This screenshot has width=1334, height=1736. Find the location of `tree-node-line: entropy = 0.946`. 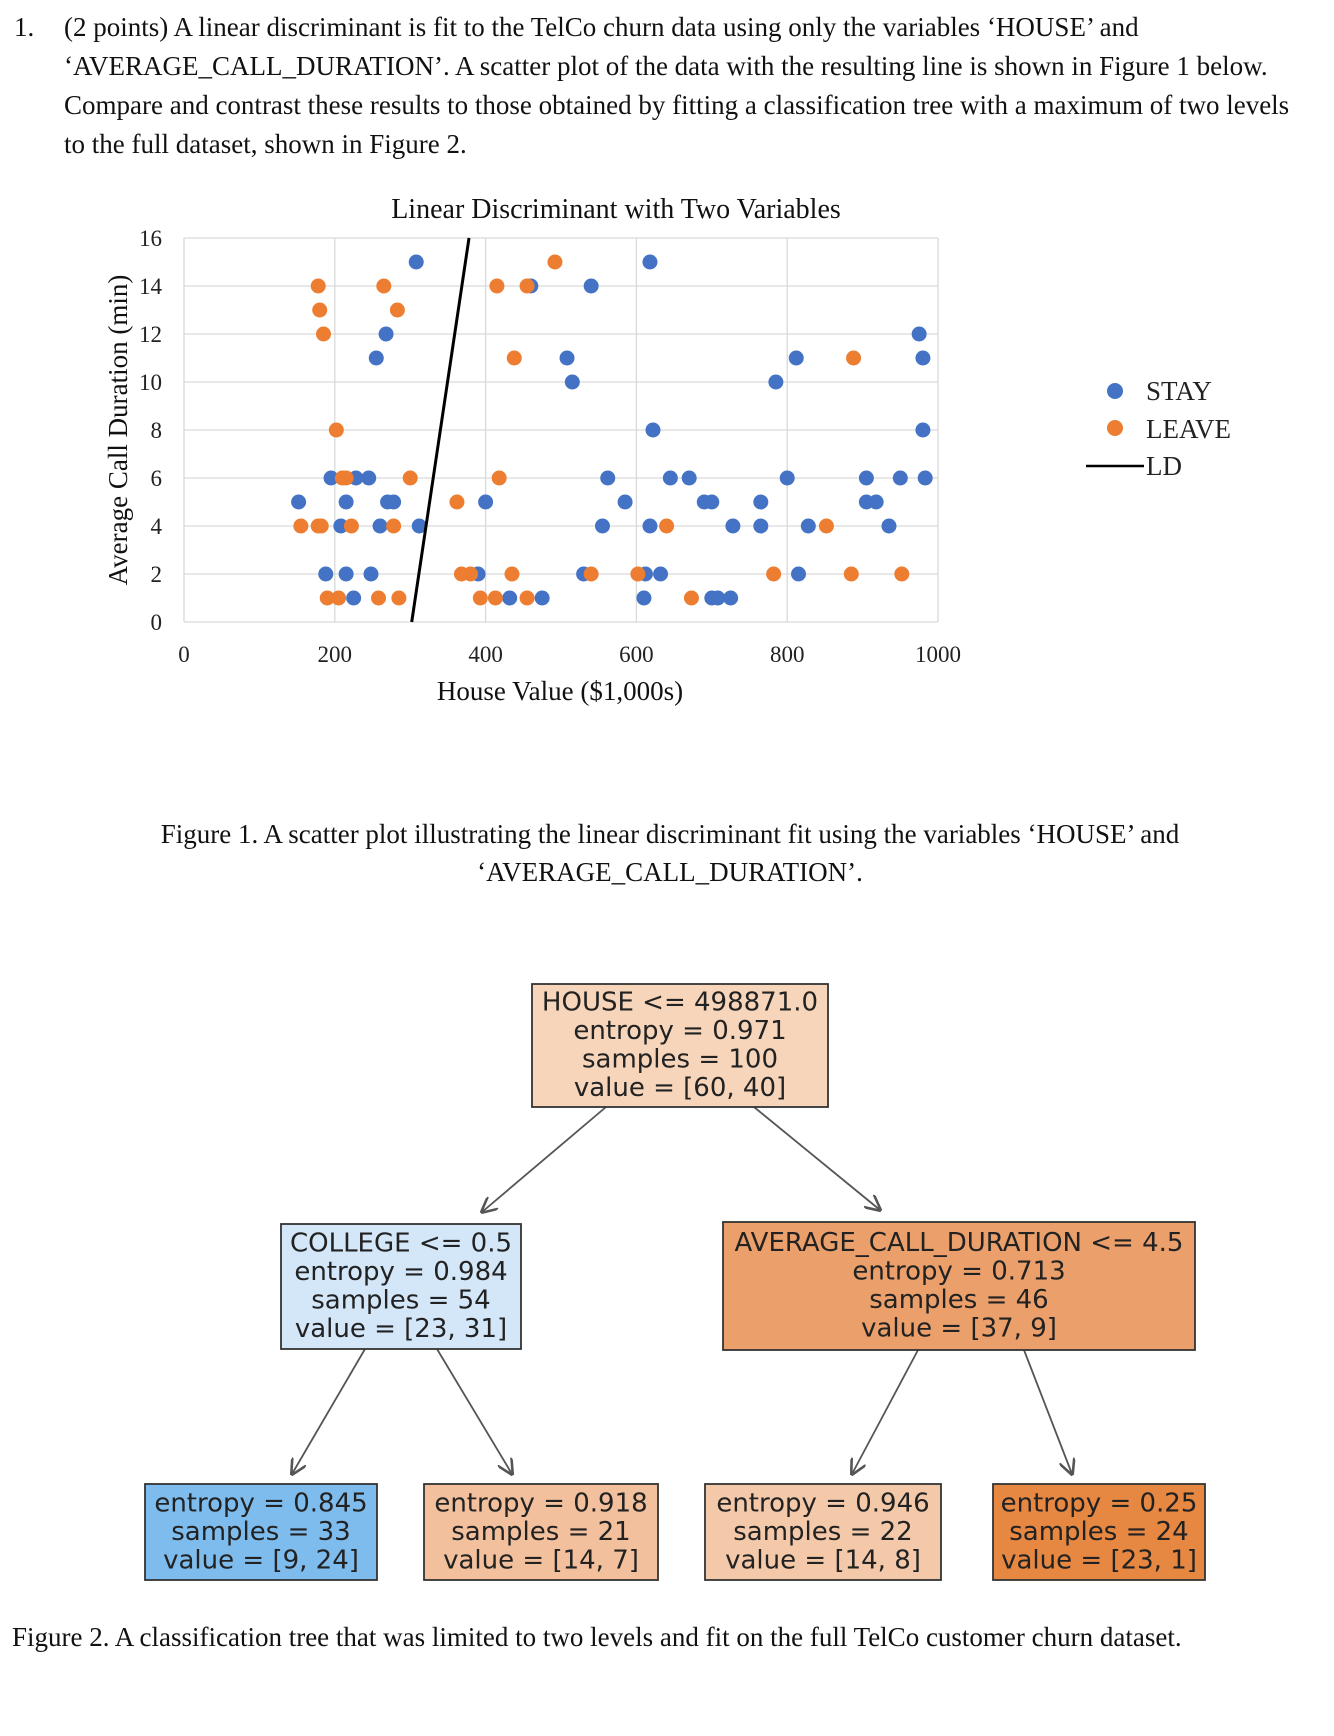

tree-node-line: entropy = 0.946 is located at coordinates (822, 1503).